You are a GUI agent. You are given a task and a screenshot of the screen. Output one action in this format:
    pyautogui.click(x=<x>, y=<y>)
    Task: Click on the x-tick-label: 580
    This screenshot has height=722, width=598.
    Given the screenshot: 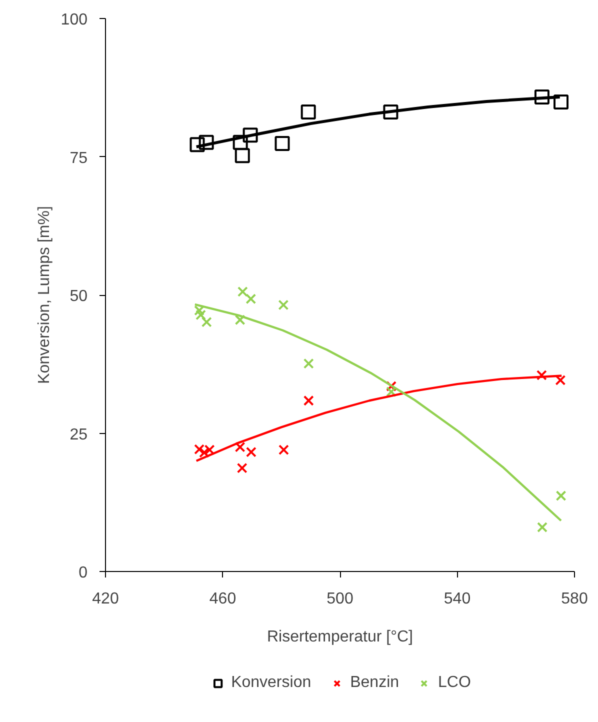 What is the action you would take?
    pyautogui.click(x=574, y=599)
    